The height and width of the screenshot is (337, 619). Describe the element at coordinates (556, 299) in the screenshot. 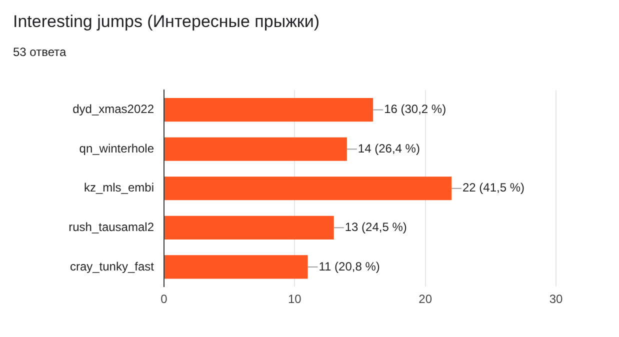

I see `x-tick-label: 30` at that location.